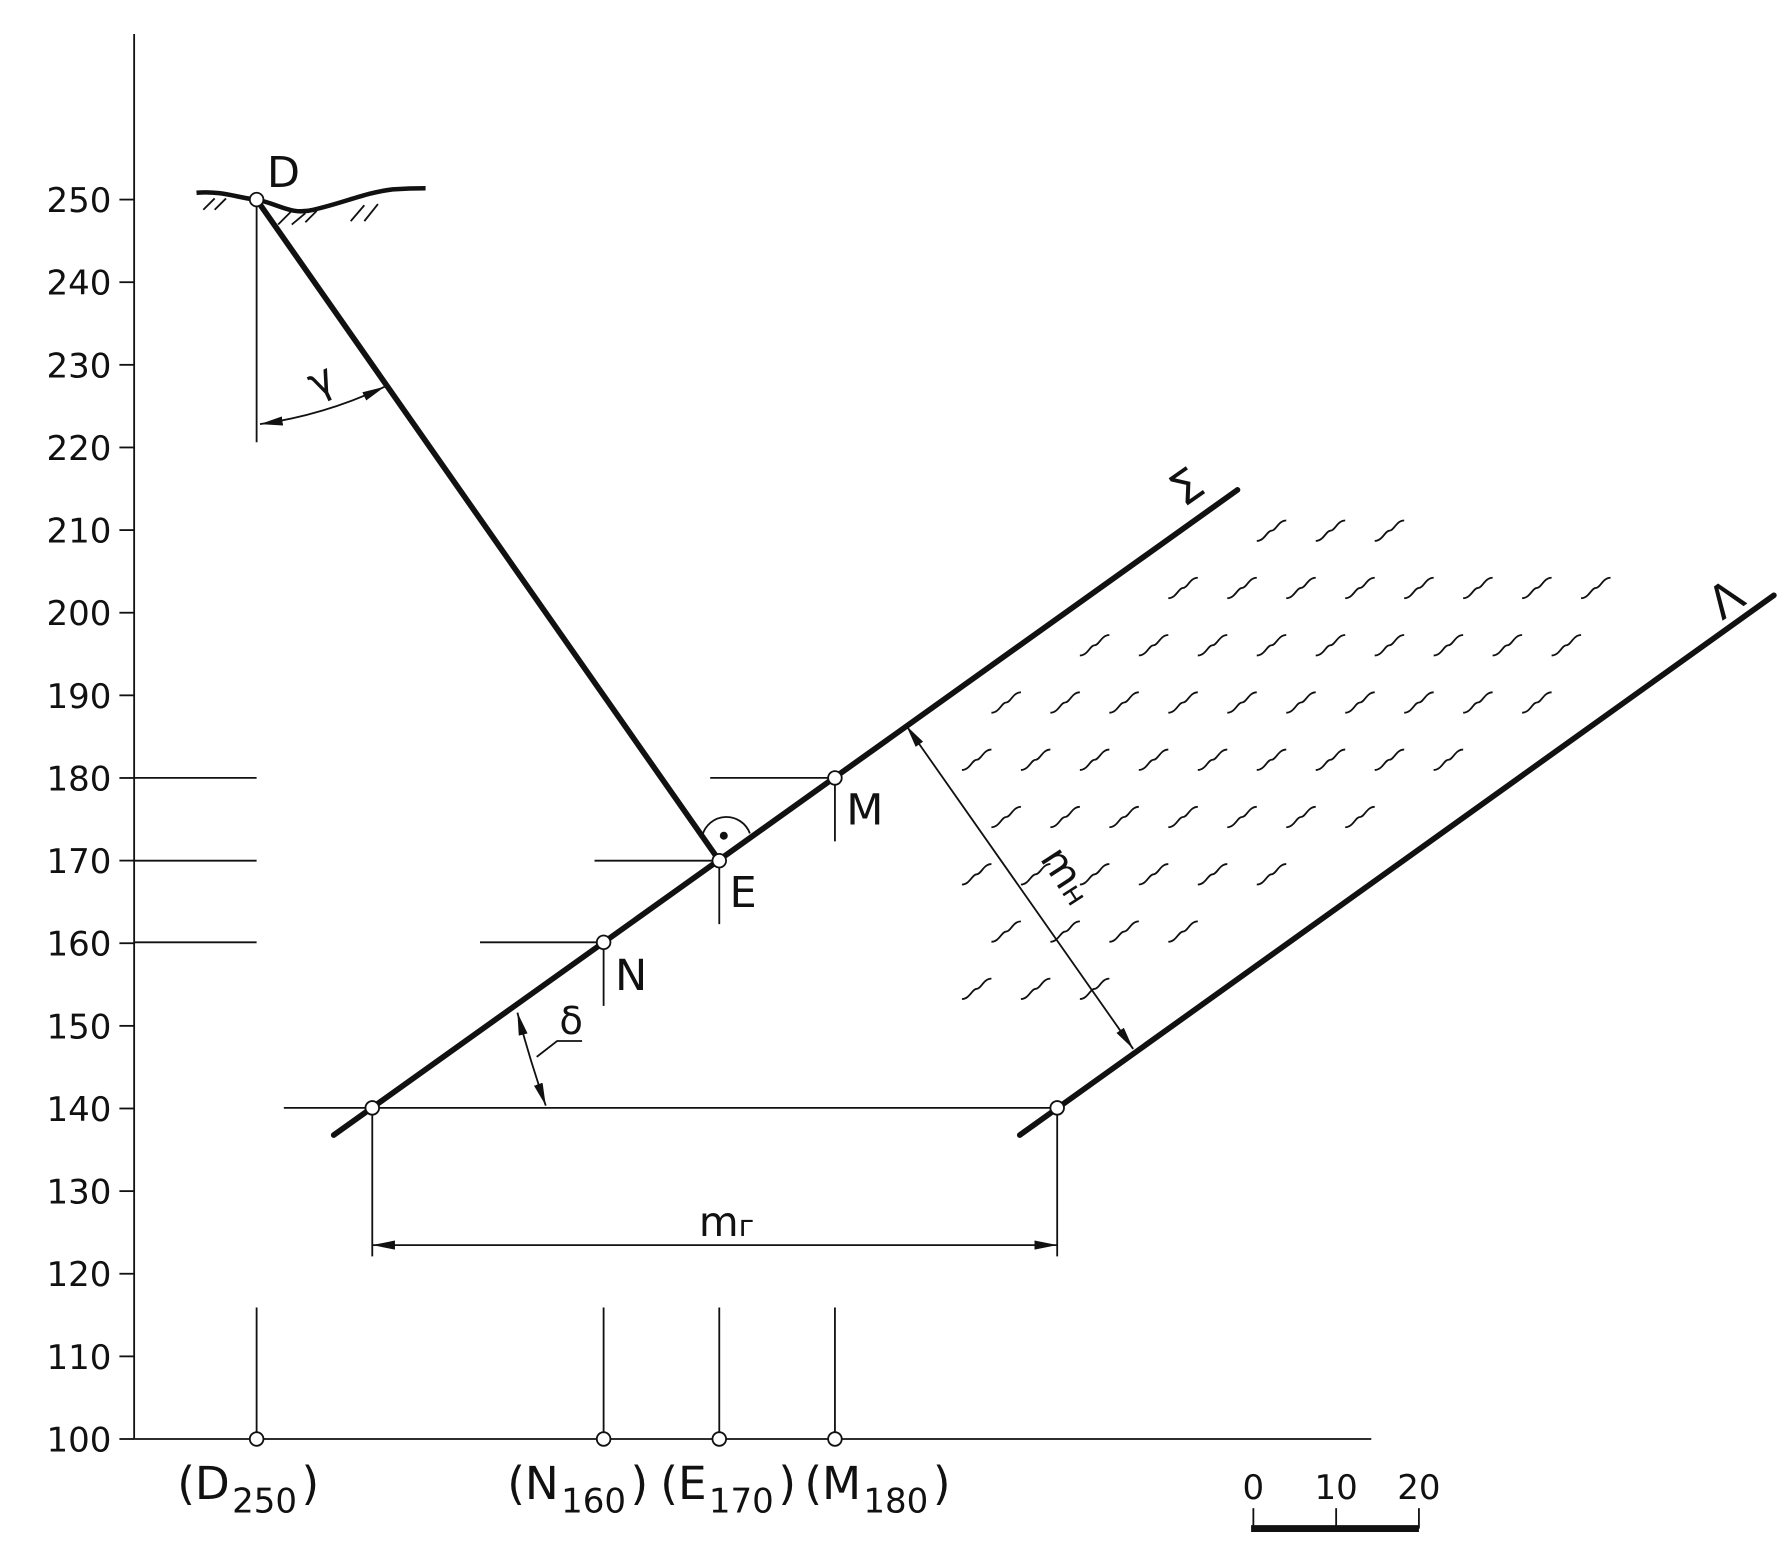  Describe the element at coordinates (832, 1483) in the screenshot. I see `projection-open: (M` at that location.